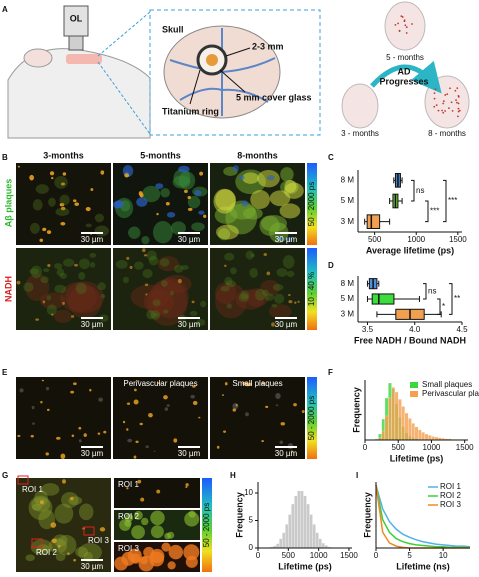  What do you see at coordinates (248, 492) in the screenshot?
I see `y-tick-label: 10` at bounding box center [248, 492].